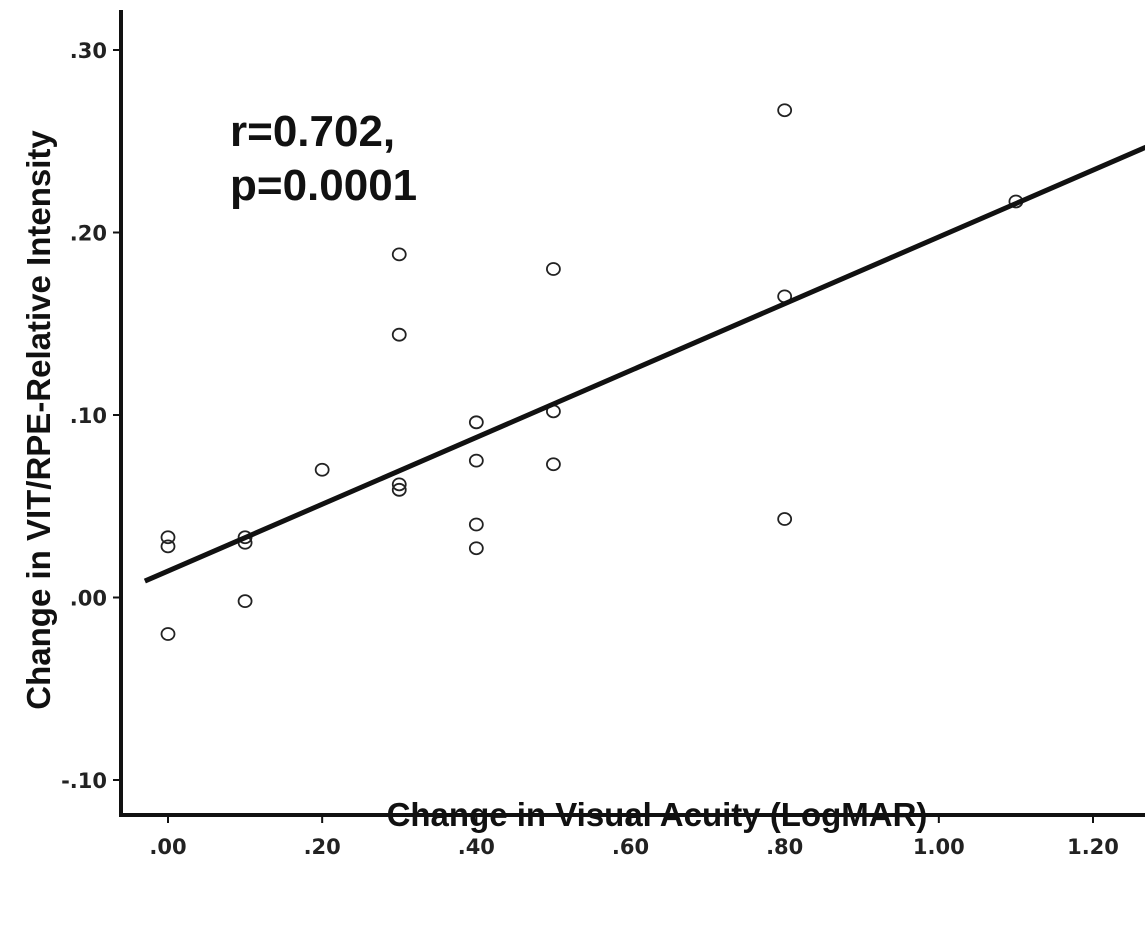 The width and height of the screenshot is (1145, 925). What do you see at coordinates (1093, 847) in the screenshot?
I see `x-tick-label: 1.20` at bounding box center [1093, 847].